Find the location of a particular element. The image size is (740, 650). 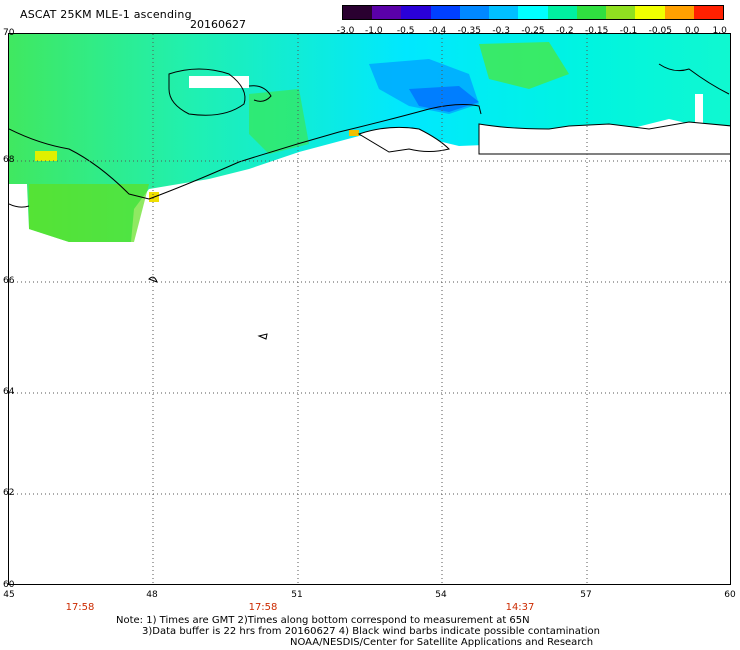

time-label-2: 17:58 is located at coordinates (263, 607).